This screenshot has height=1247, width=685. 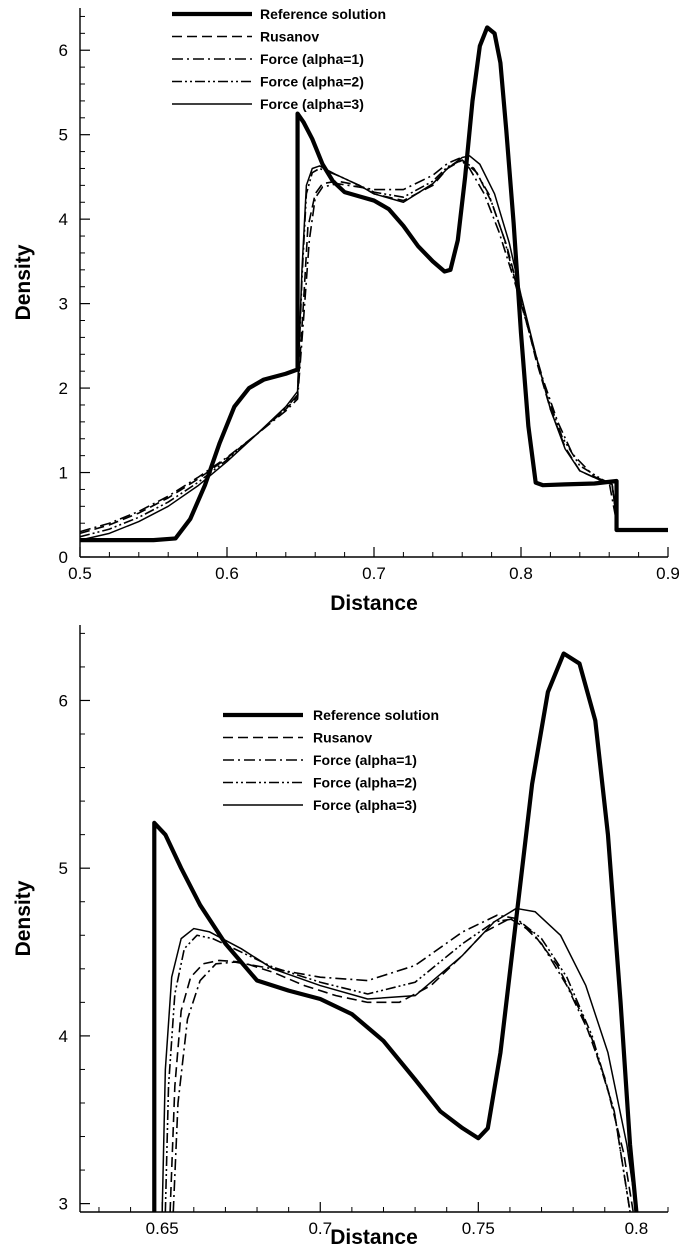 I want to click on x-tick-label: 0.5, so click(x=80, y=573).